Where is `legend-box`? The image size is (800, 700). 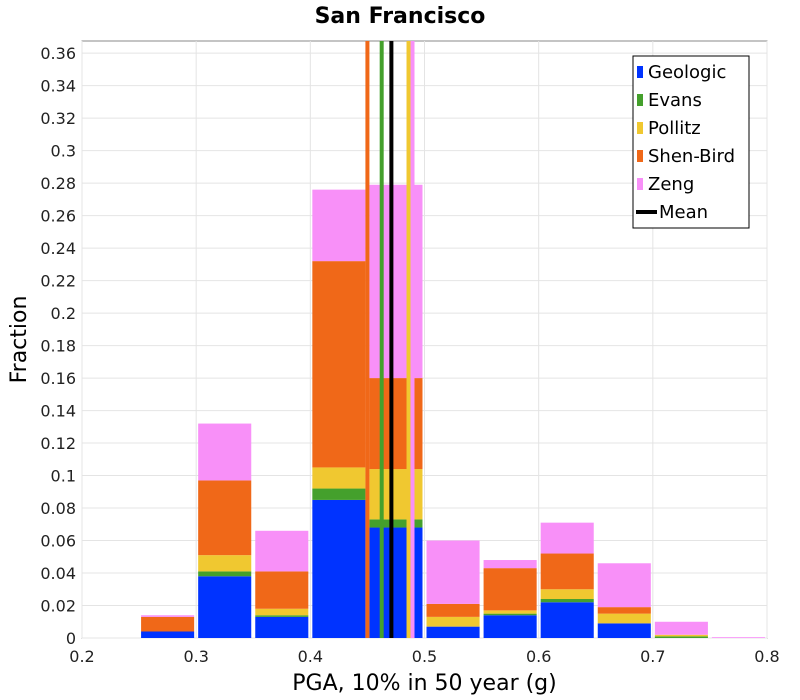 legend-box is located at coordinates (691, 142).